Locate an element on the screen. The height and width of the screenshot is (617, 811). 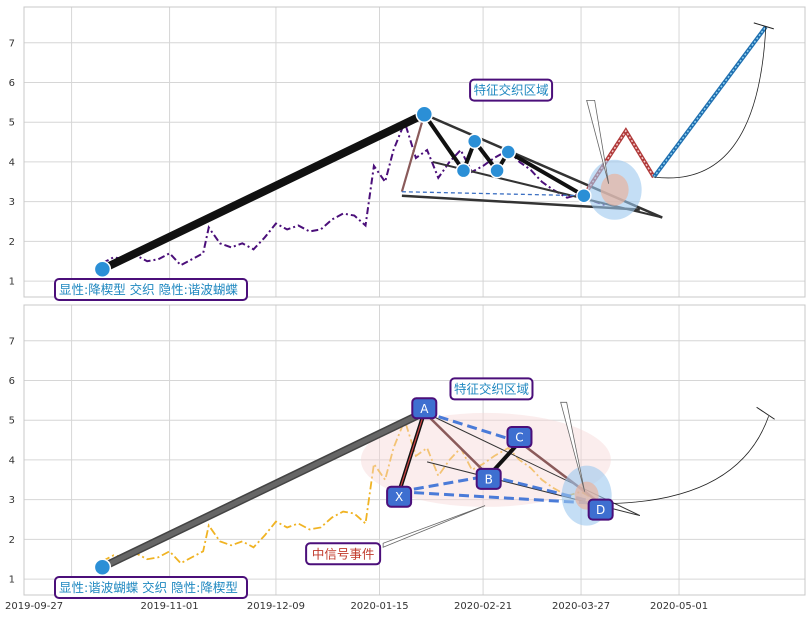
bottom-ytick-3: 3 is located at coordinates (12, 500).